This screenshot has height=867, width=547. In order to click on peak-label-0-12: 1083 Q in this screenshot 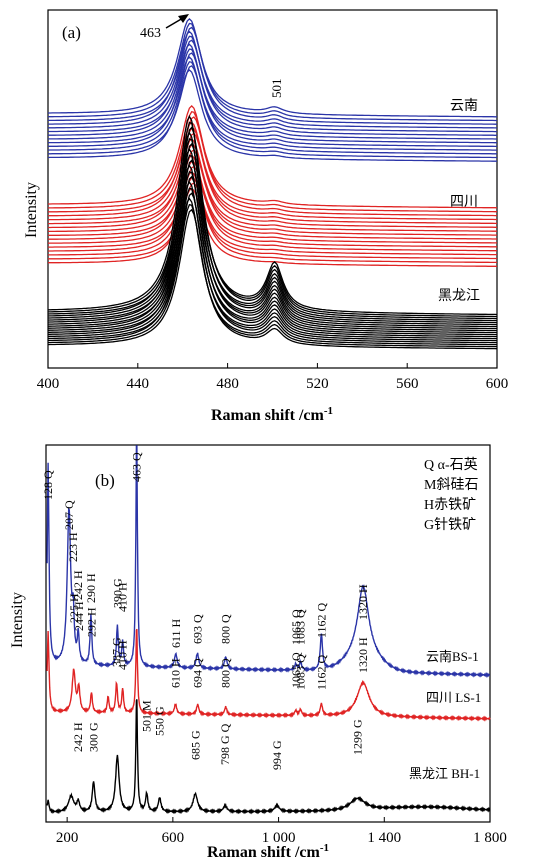, I will do `click(301, 627)`.